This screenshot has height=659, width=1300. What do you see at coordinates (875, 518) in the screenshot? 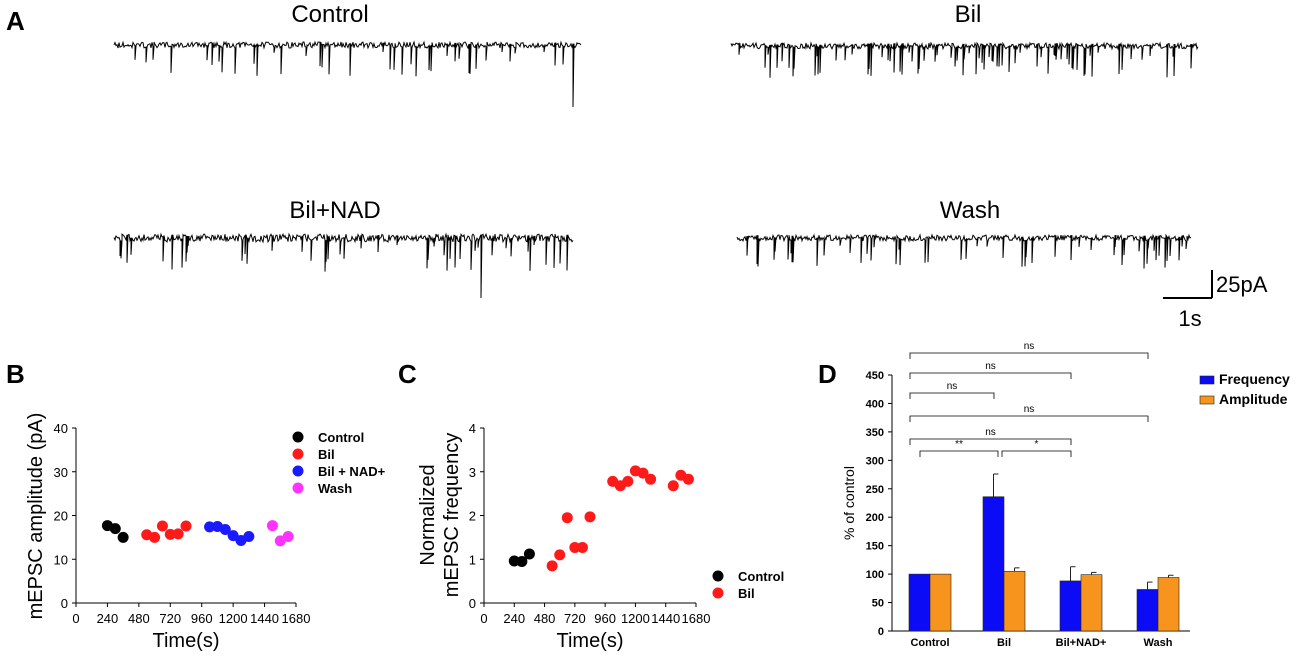
I see `y-tick-label: 200` at bounding box center [875, 518].